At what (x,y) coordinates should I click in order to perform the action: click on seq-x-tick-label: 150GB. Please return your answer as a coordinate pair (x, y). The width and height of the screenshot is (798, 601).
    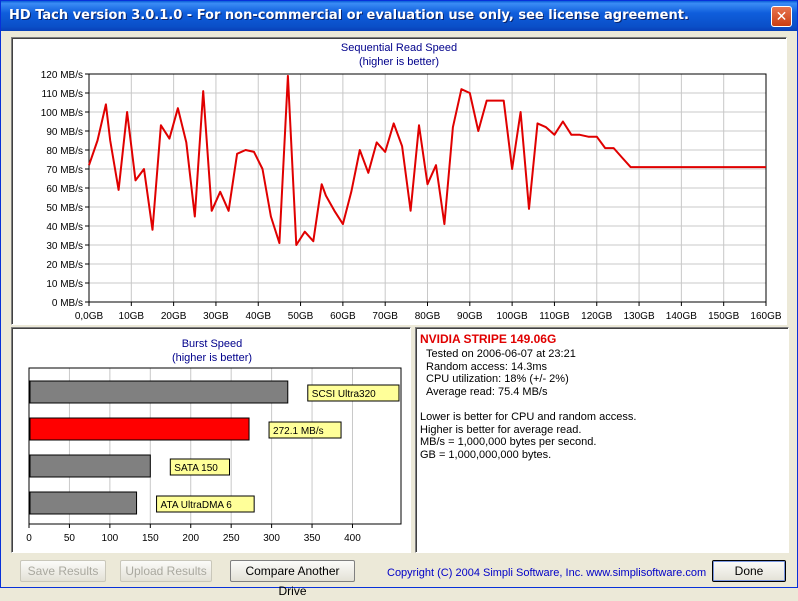
    Looking at the image, I should click on (723, 316).